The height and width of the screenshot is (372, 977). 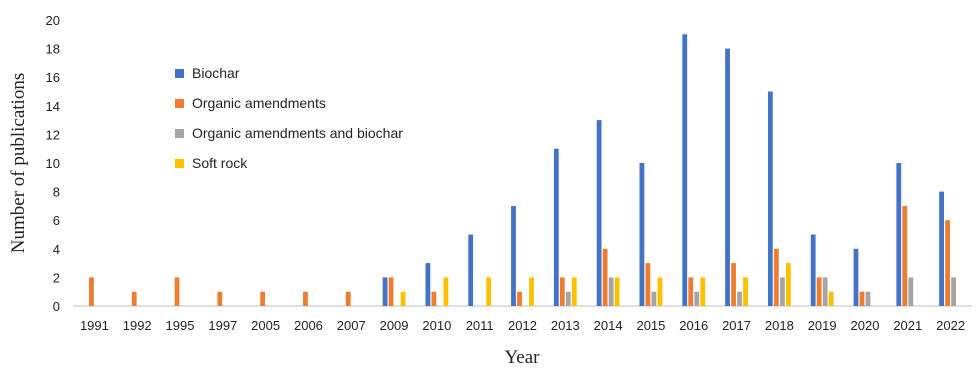 What do you see at coordinates (947, 263) in the screenshot?
I see `bar-organic-amendments-2022` at bounding box center [947, 263].